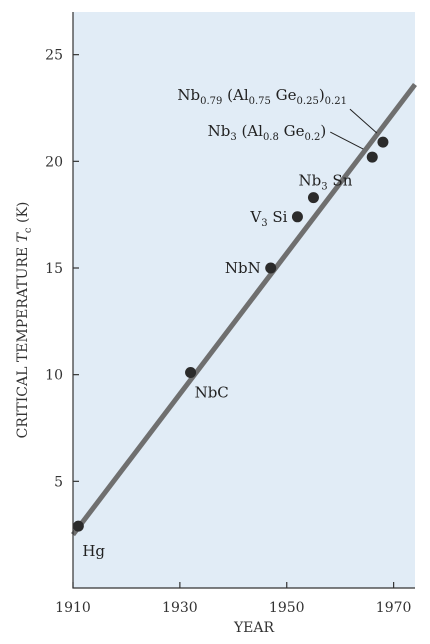  Describe the element at coordinates (54, 376) in the screenshot. I see `y-tick-label: 10` at that location.